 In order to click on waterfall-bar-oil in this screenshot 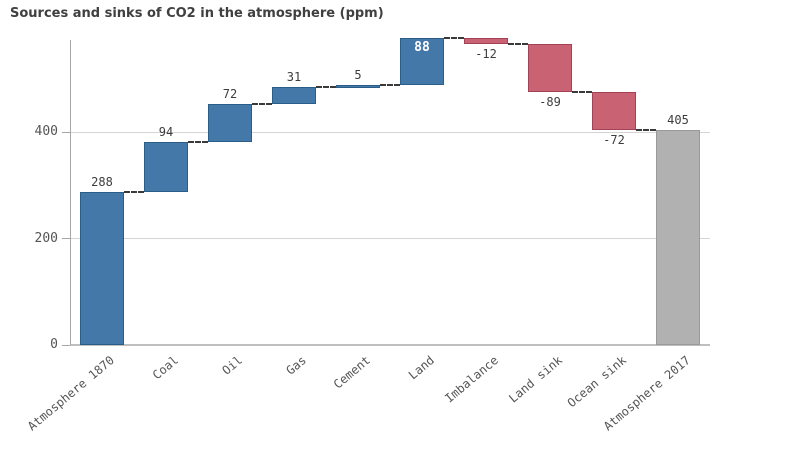, I will do `click(230, 122)`.